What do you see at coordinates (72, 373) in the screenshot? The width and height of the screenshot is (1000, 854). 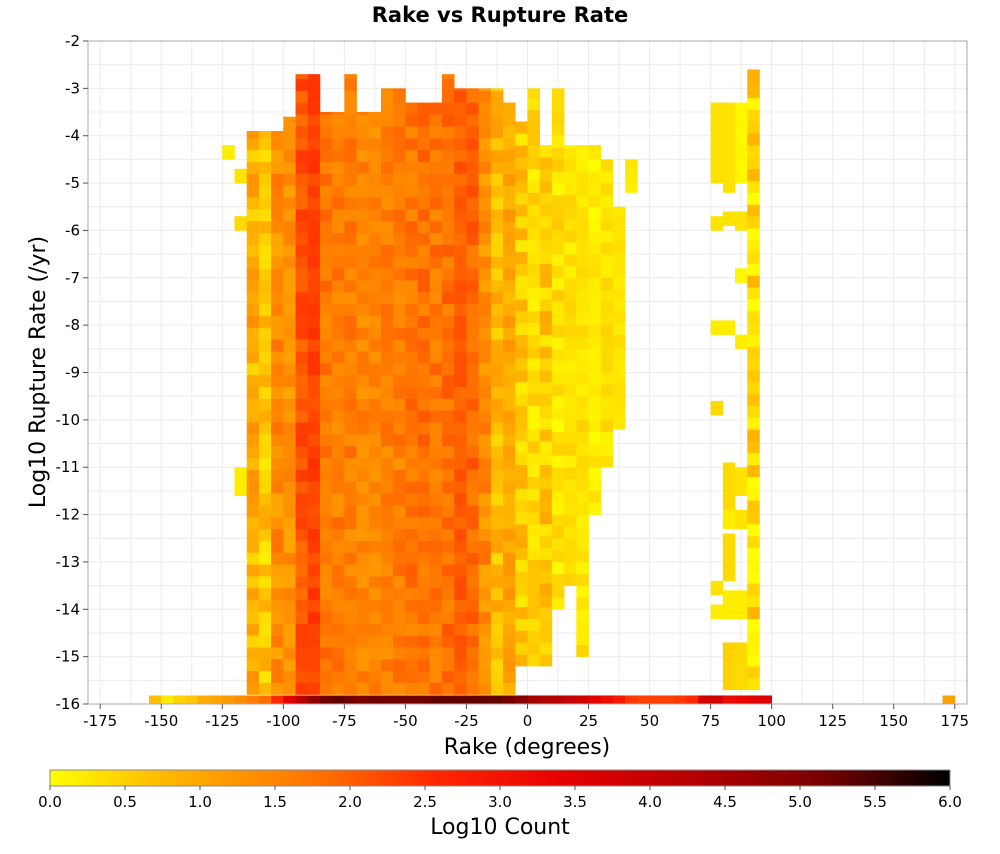 I see `y-tick-label: -9` at bounding box center [72, 373].